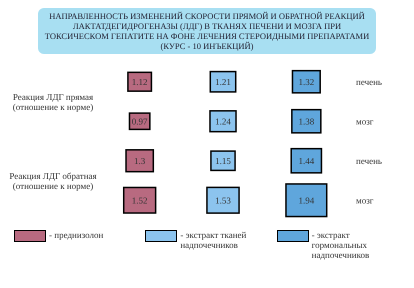 The width and height of the screenshot is (414, 288). I want to click on data-label: 1.12, so click(140, 81).